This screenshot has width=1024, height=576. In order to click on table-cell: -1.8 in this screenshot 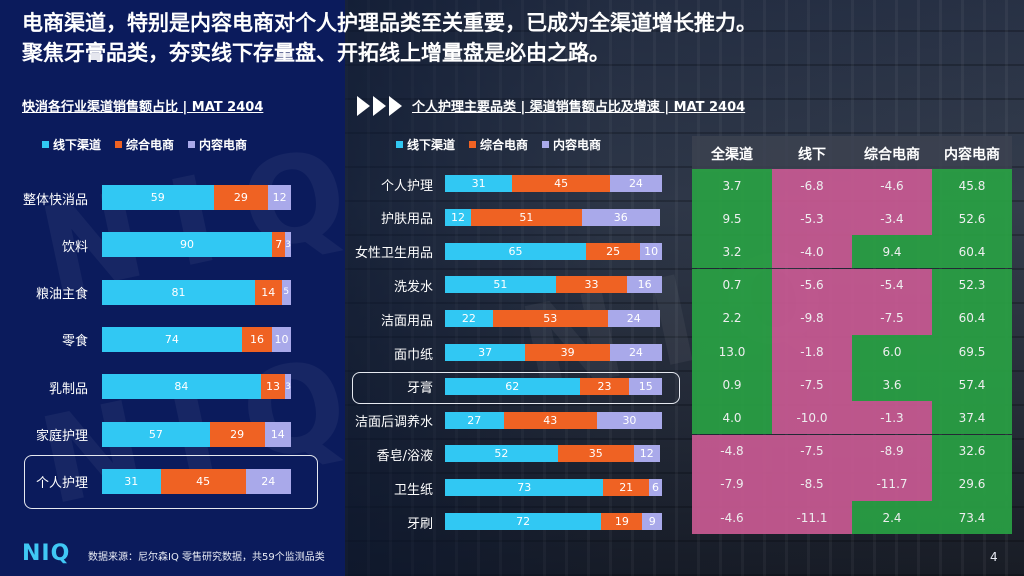, I will do `click(812, 351)`.